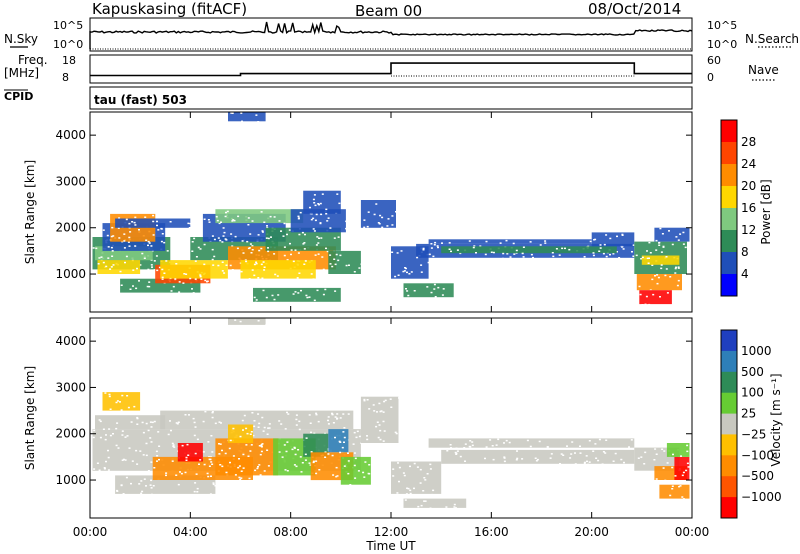 This screenshot has width=800, height=554. What do you see at coordinates (391, 69) in the screenshot?
I see `freq-frame` at bounding box center [391, 69].